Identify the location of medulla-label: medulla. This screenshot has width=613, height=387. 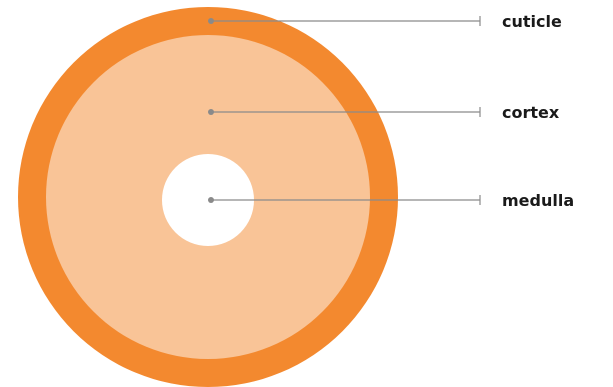
(538, 200).